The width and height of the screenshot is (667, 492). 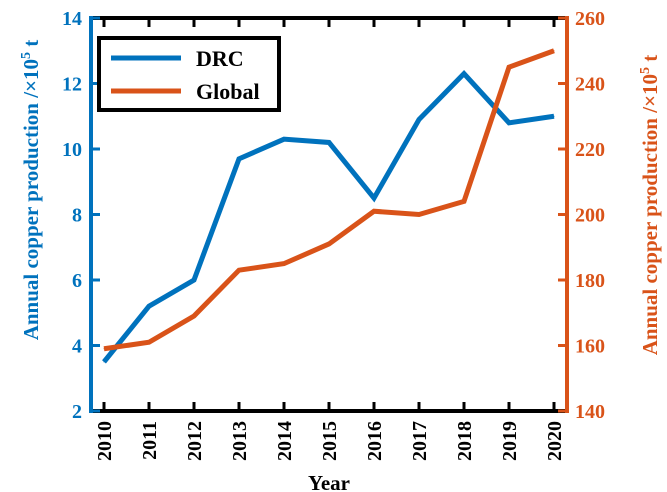 I want to click on x-tick-label: 2019, so click(x=510, y=441).